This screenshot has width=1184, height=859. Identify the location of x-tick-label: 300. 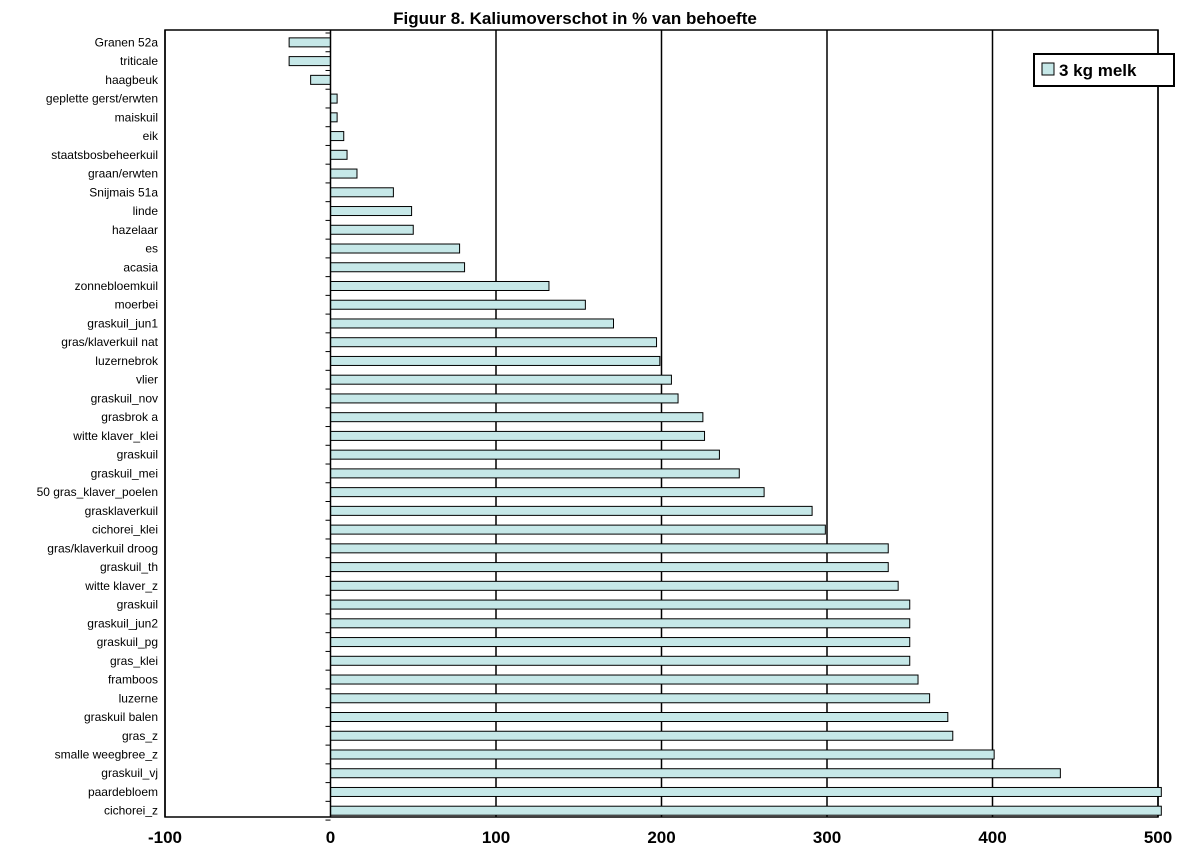
(827, 837).